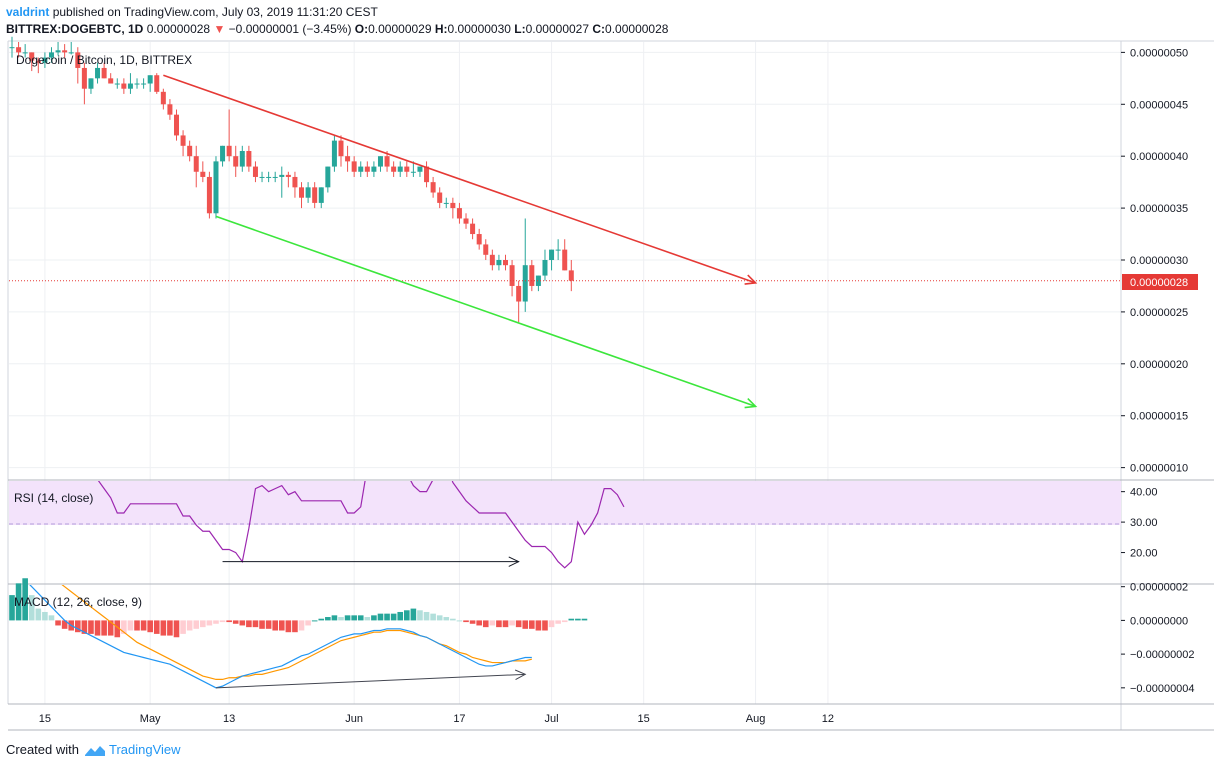 The height and width of the screenshot is (768, 1214). What do you see at coordinates (1159, 588) in the screenshot?
I see `macd-axis-label: 0.00000002` at bounding box center [1159, 588].